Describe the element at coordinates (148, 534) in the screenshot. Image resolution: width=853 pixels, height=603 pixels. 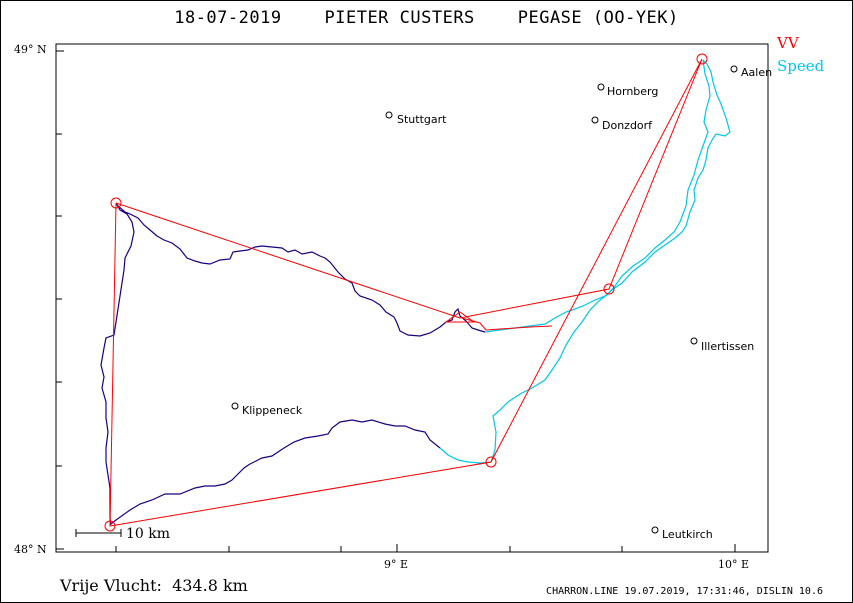
I see `scale-label: 10 km` at that location.